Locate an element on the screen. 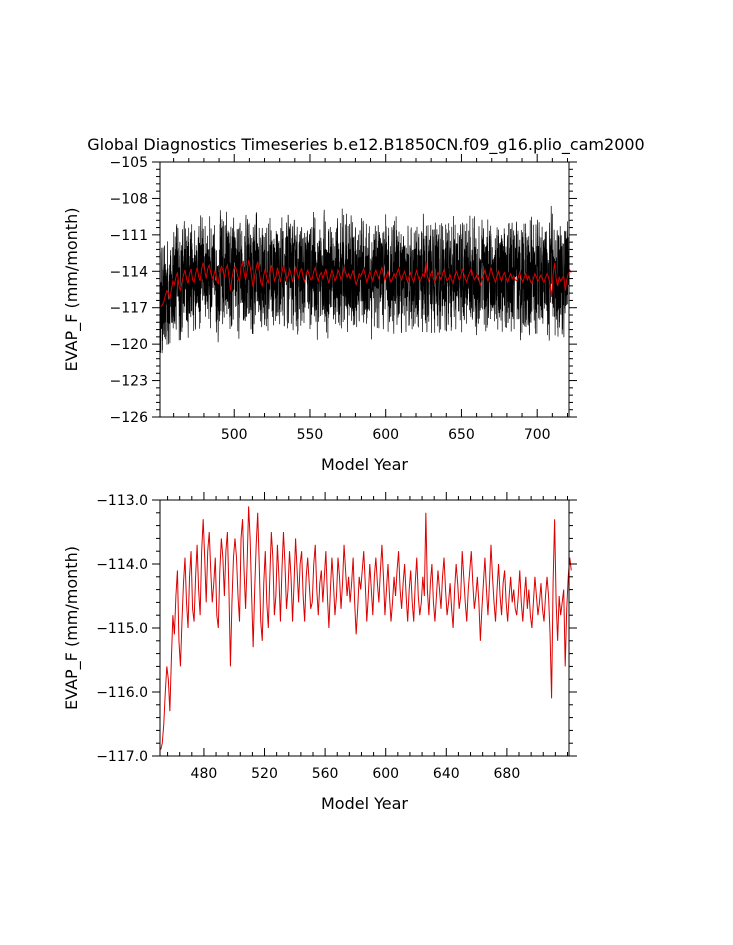 This screenshot has height=945, width=733. y-tick-label: −115.0 is located at coordinates (122, 629).